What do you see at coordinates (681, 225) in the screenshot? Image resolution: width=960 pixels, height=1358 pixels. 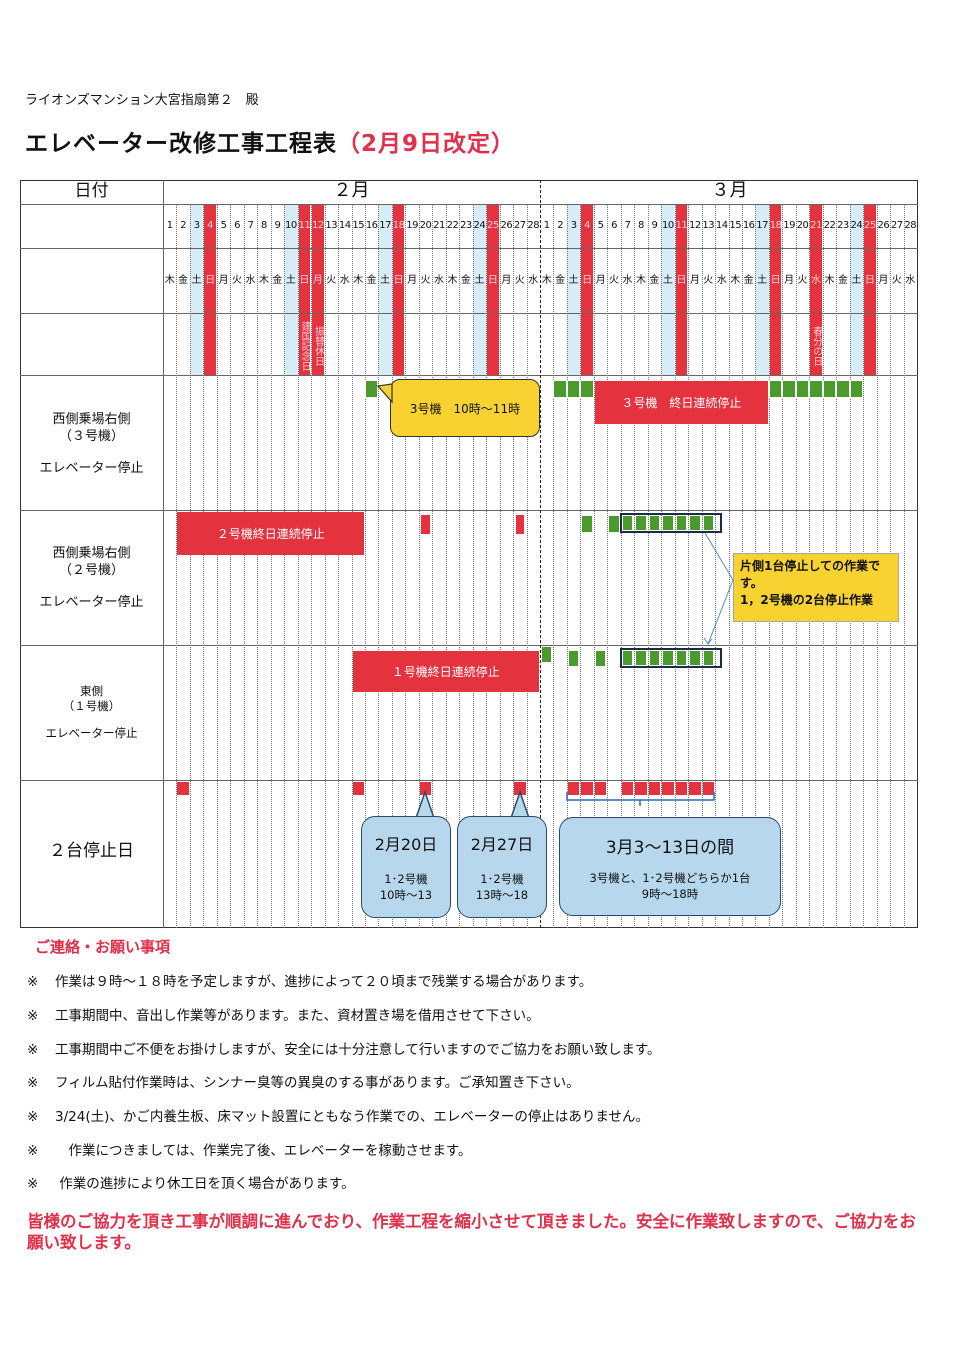 I see `day-number: 11` at bounding box center [681, 225].